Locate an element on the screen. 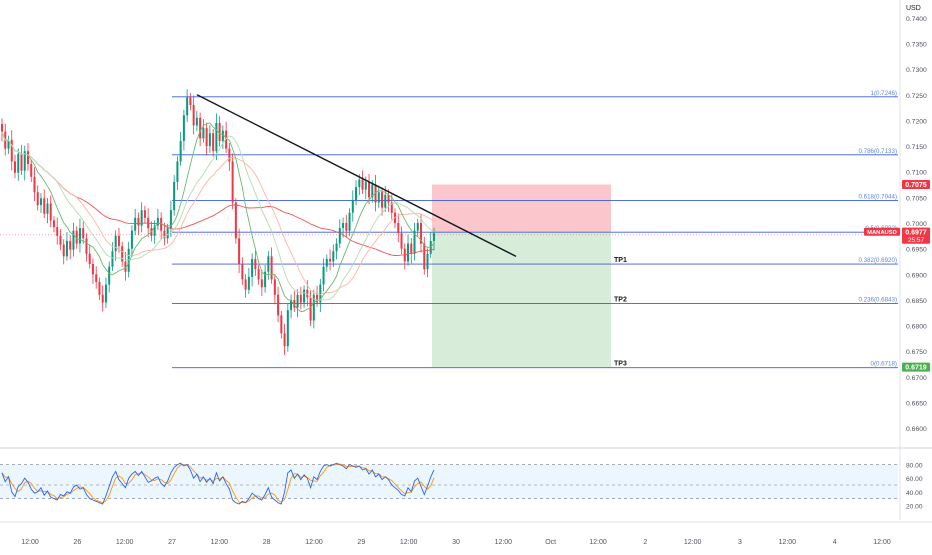 The height and width of the screenshot is (555, 932). price-tick-label: 0.7350 is located at coordinates (916, 44).